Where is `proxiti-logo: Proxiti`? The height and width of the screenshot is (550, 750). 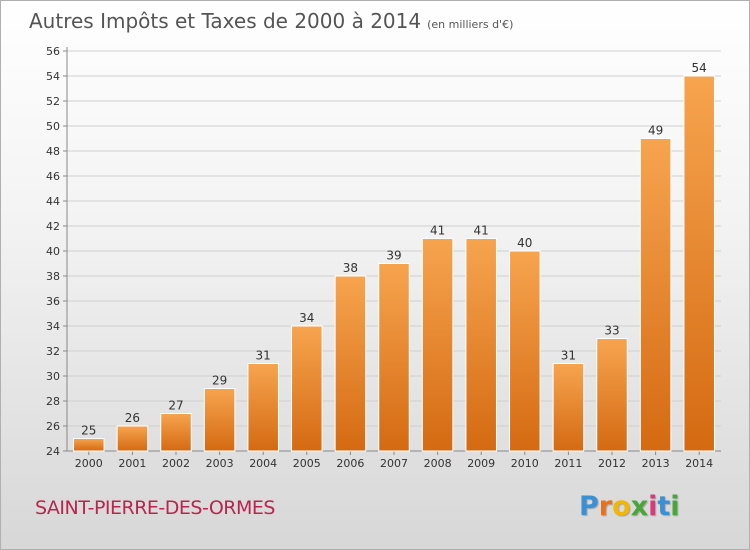 proxiti-logo: Proxiti is located at coordinates (629, 506).